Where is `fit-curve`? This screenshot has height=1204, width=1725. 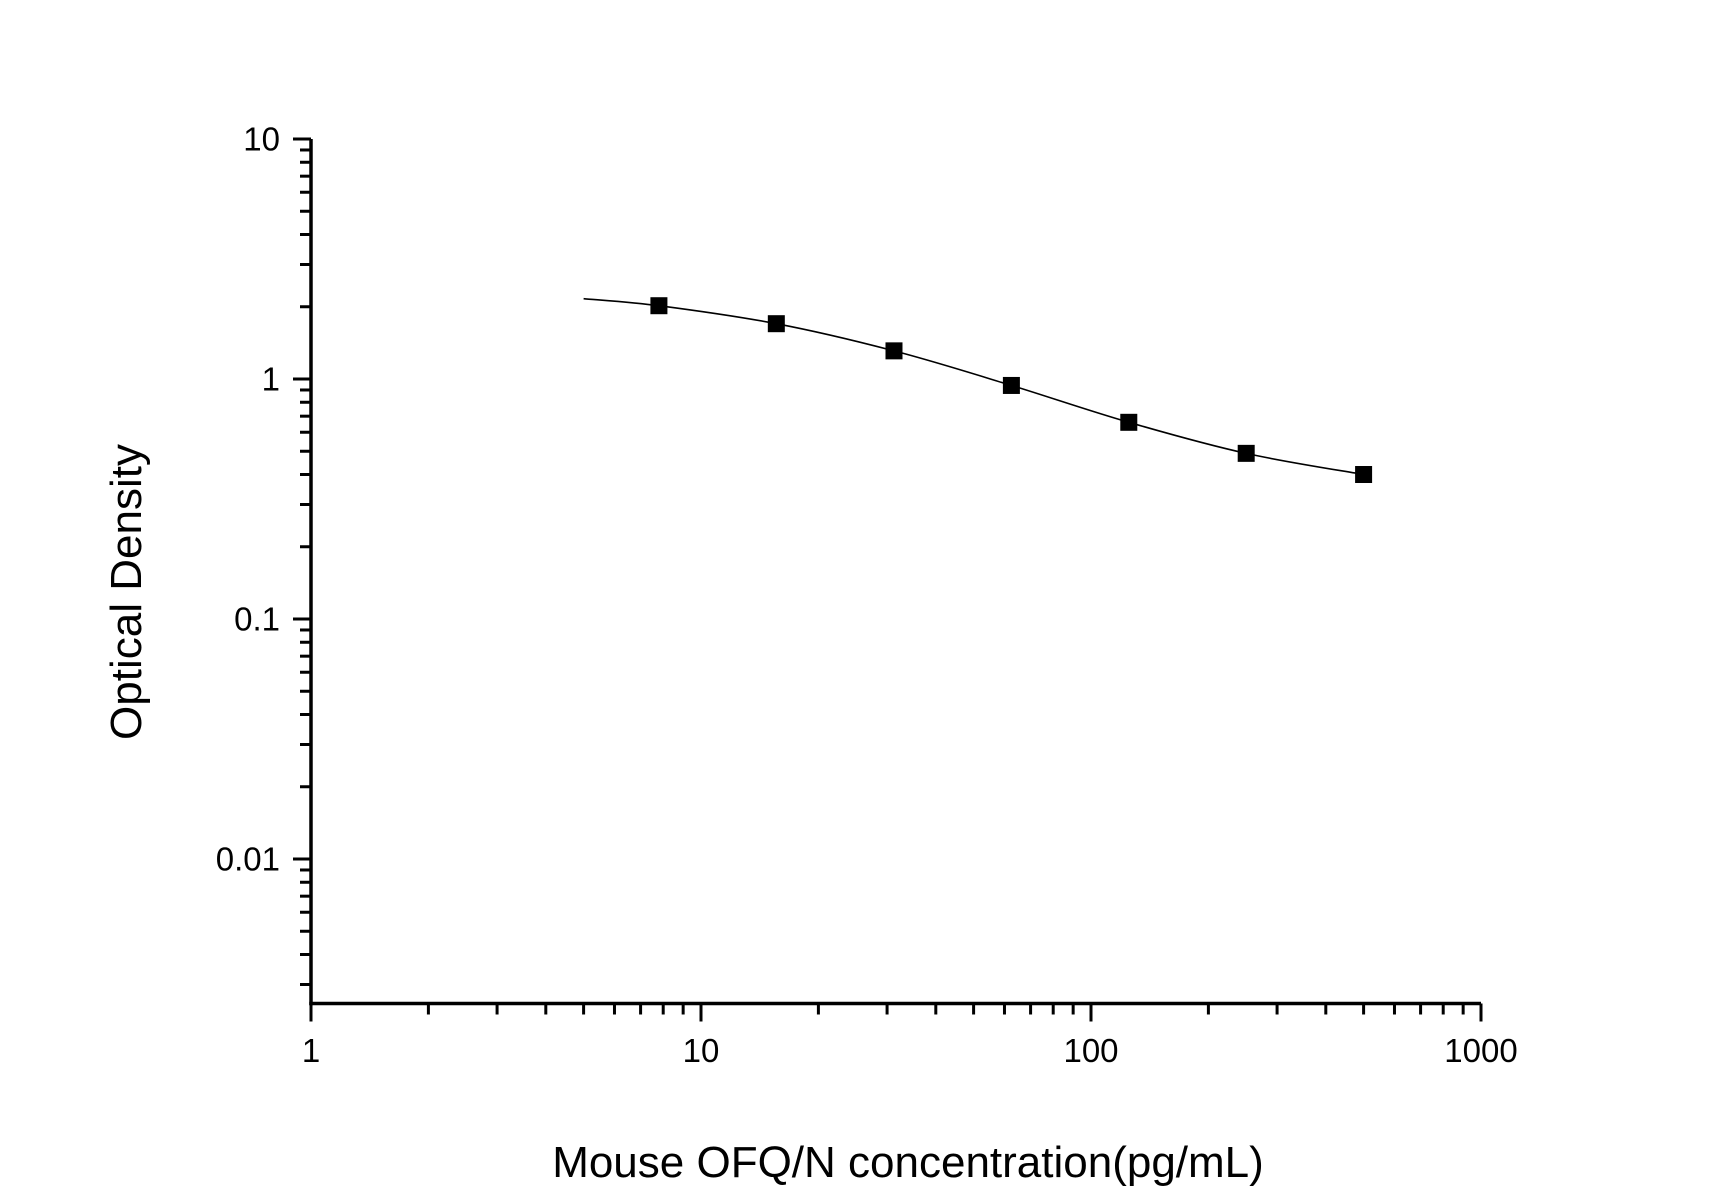 fit-curve is located at coordinates (973, 386).